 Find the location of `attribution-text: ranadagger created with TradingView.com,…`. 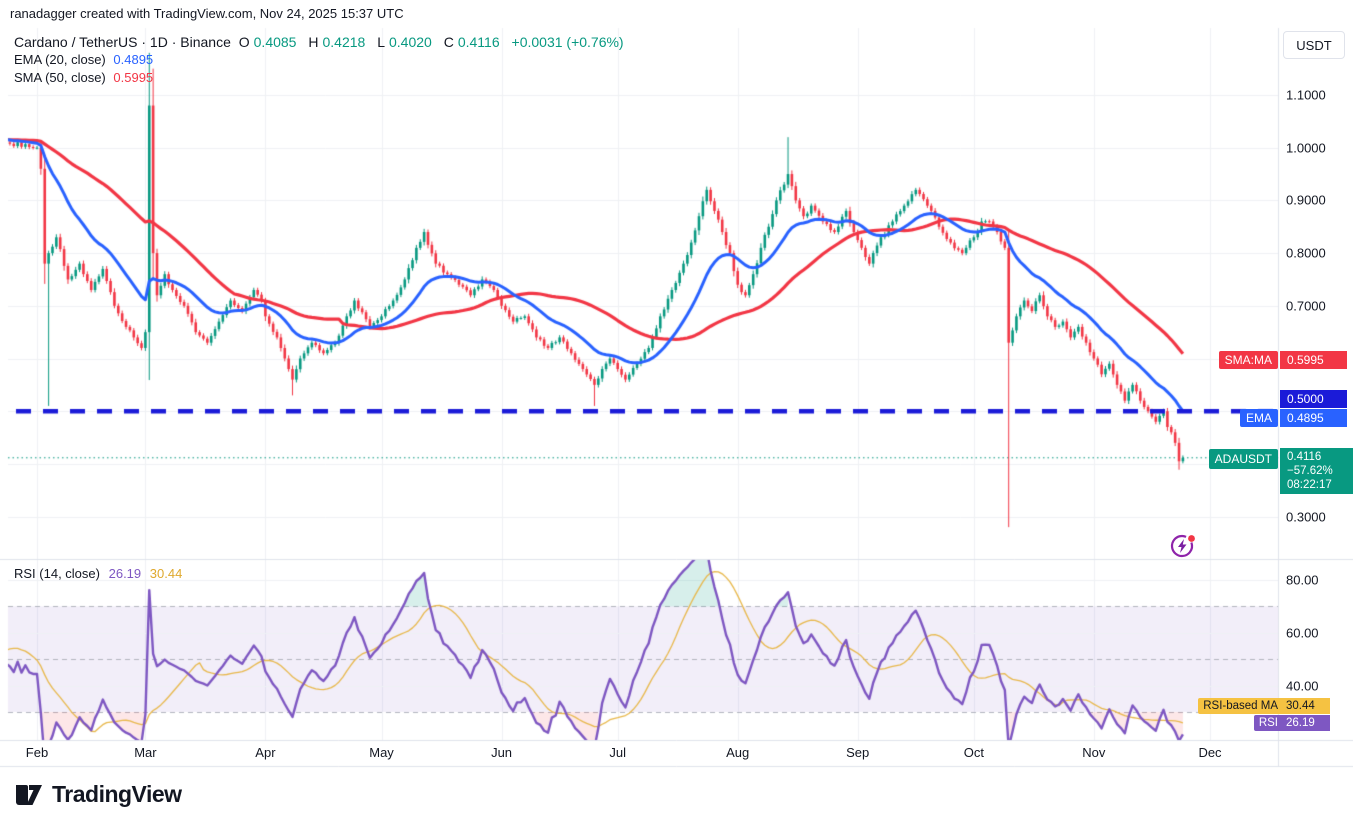

attribution-text: ranadagger created with TradingView.com,… is located at coordinates (207, 13).